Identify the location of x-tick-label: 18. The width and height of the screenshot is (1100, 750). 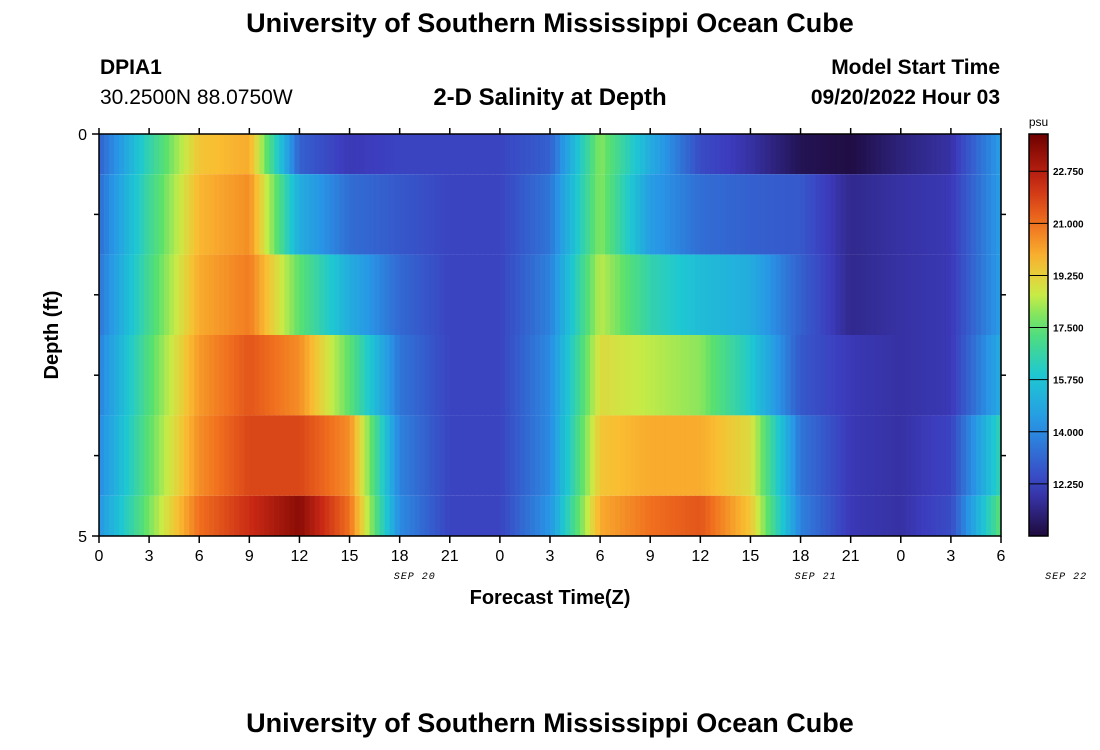
(801, 556).